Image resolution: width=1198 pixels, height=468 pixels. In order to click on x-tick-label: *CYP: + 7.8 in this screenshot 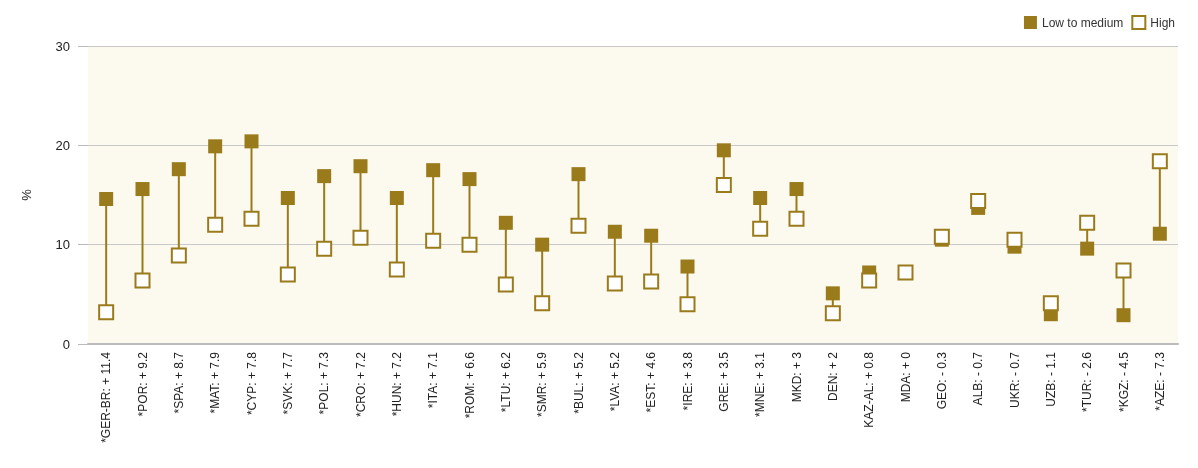, I will do `click(251, 383)`.